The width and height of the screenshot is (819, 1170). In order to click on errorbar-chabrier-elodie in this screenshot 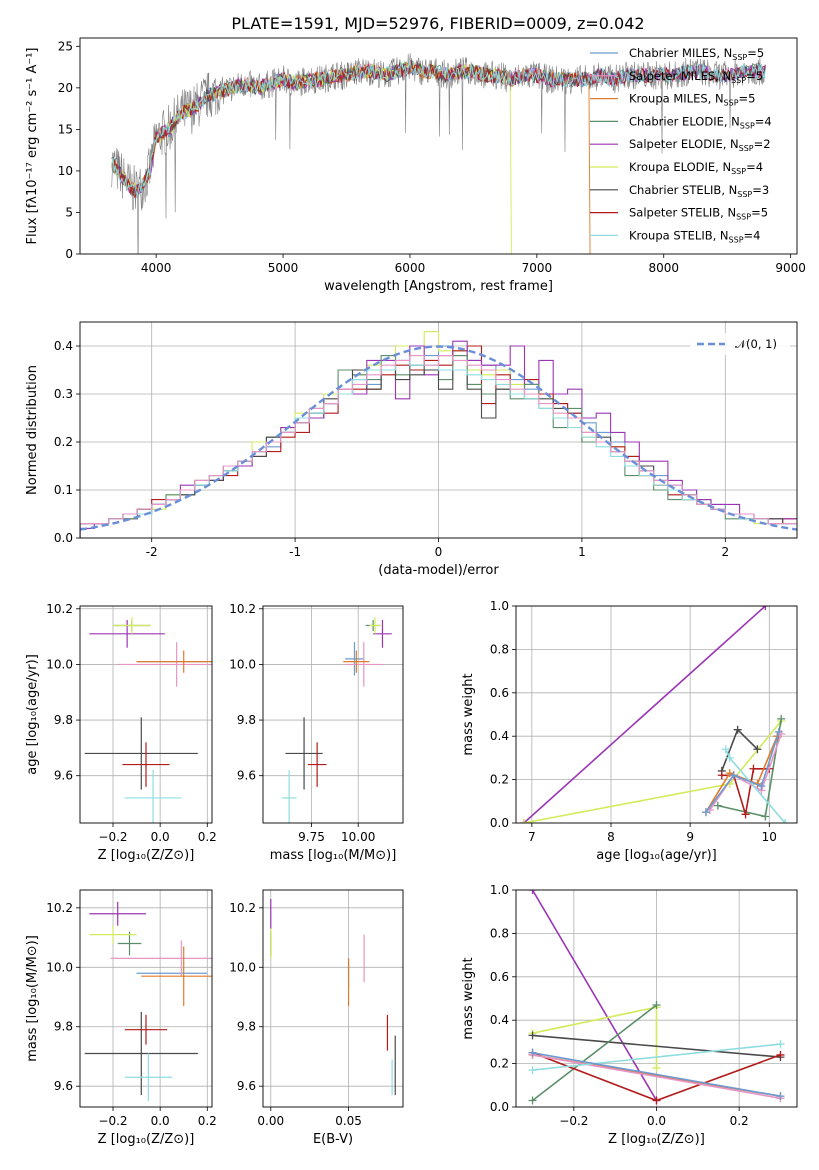, I will do `click(129, 943)`.